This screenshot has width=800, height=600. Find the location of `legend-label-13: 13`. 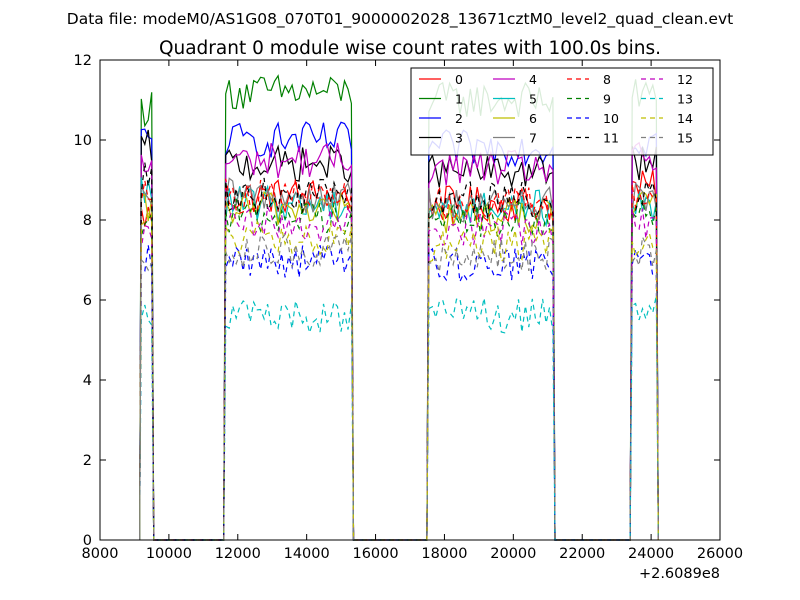

legend-label-13: 13 is located at coordinates (685, 99).